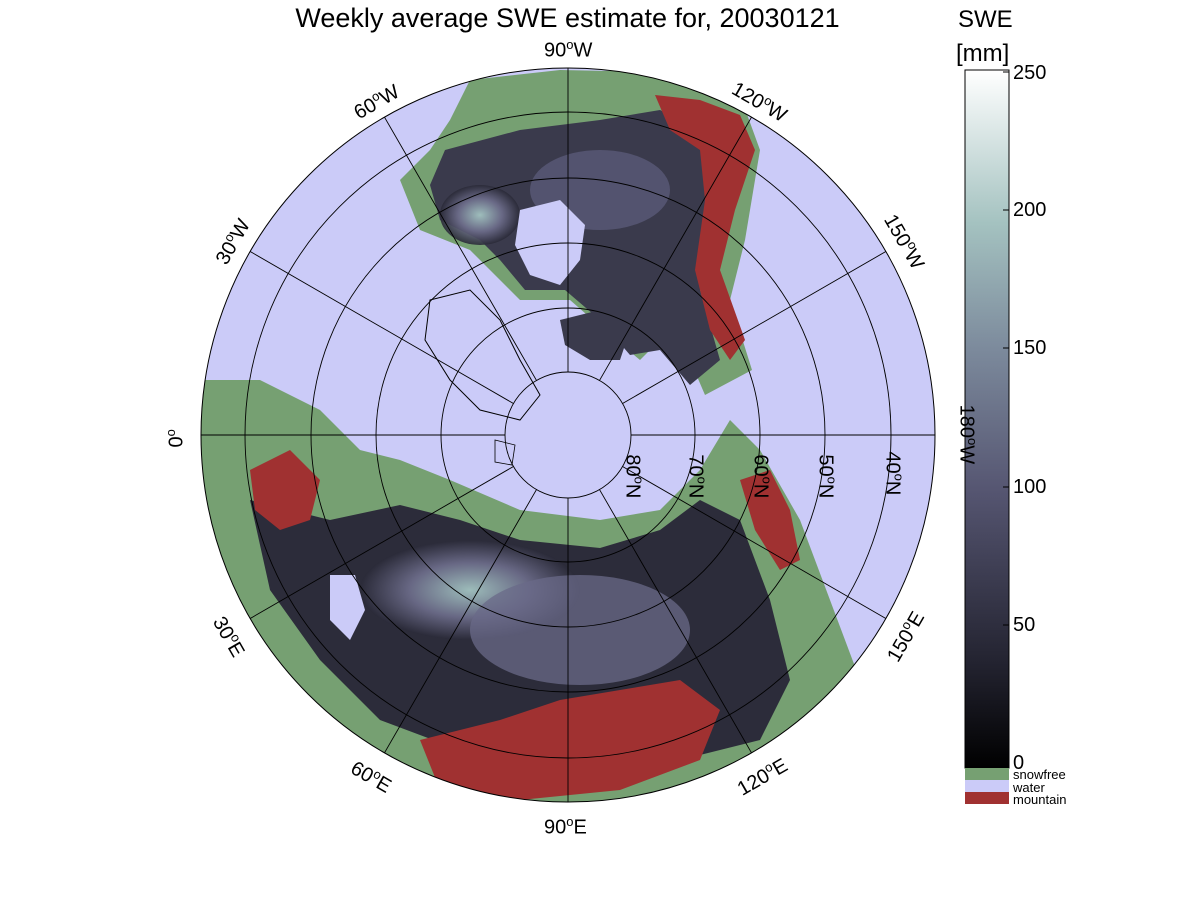 Image resolution: width=1200 pixels, height=900 pixels. I want to click on lon-label-90e: 90oE, so click(565, 826).